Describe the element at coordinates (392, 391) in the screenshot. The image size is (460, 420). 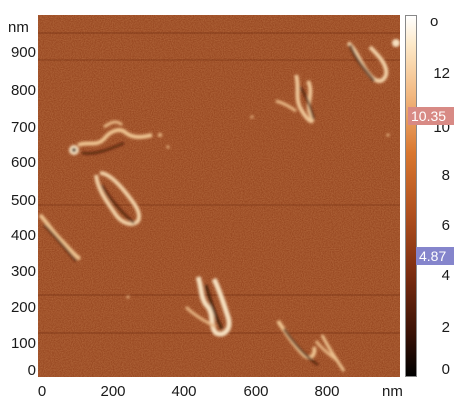
I see `x-axis-unit: nm` at that location.